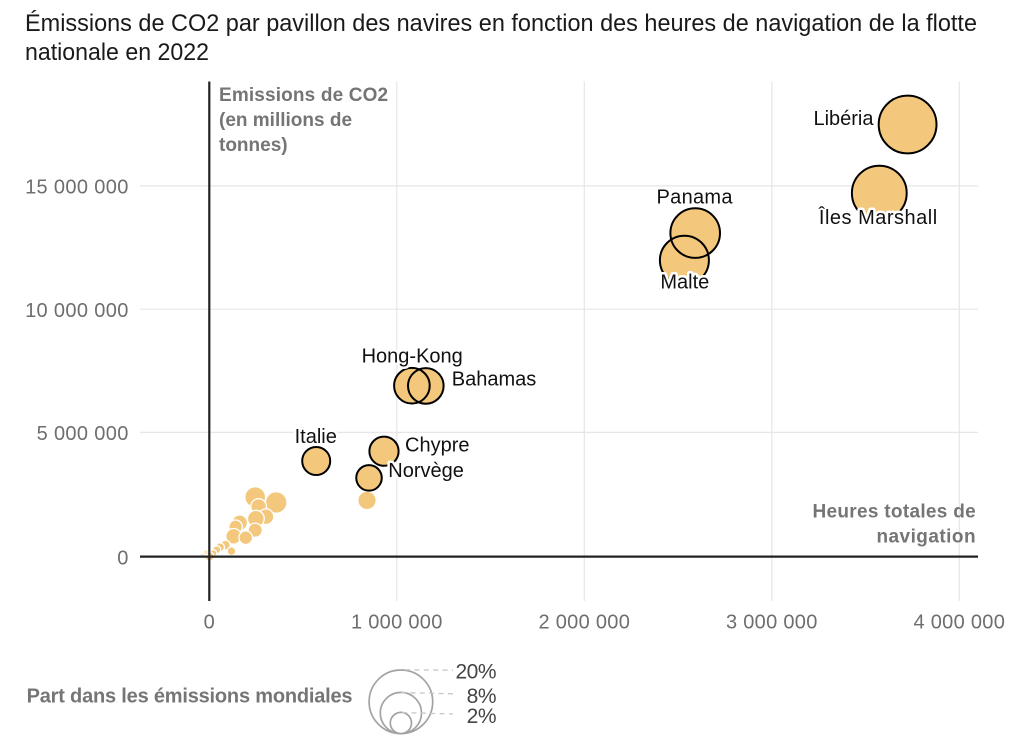  What do you see at coordinates (959, 623) in the screenshot?
I see `svg-text: 4 000 000` at bounding box center [959, 623].